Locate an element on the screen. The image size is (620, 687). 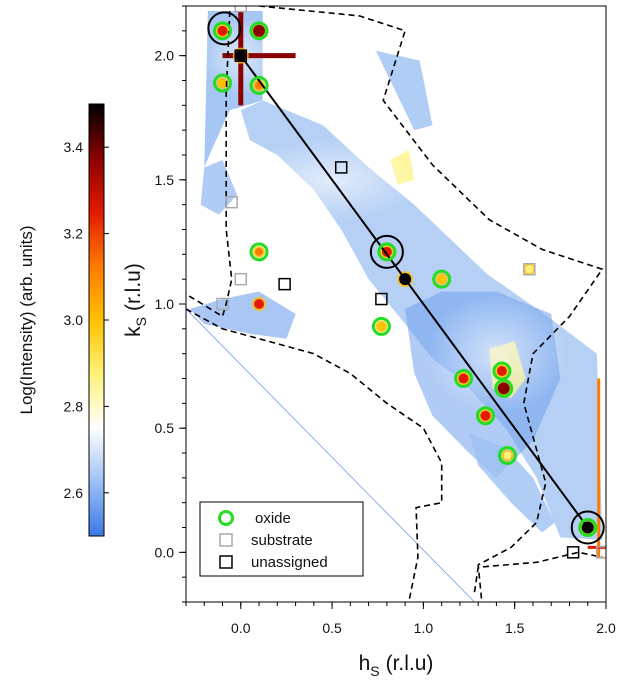
x-tick-label: 1.5 is located at coordinates (515, 628).